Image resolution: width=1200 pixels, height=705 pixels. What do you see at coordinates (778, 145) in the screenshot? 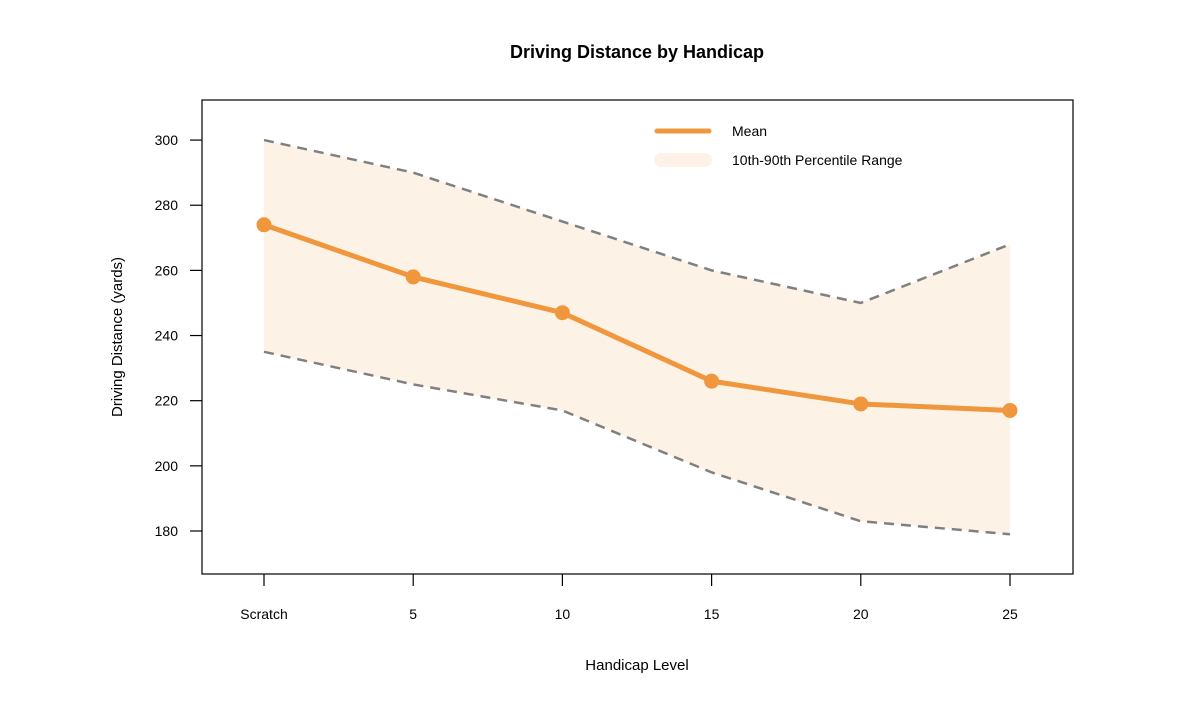
I see `legend: Mean 10th-90th Percentile Range` at bounding box center [778, 145].